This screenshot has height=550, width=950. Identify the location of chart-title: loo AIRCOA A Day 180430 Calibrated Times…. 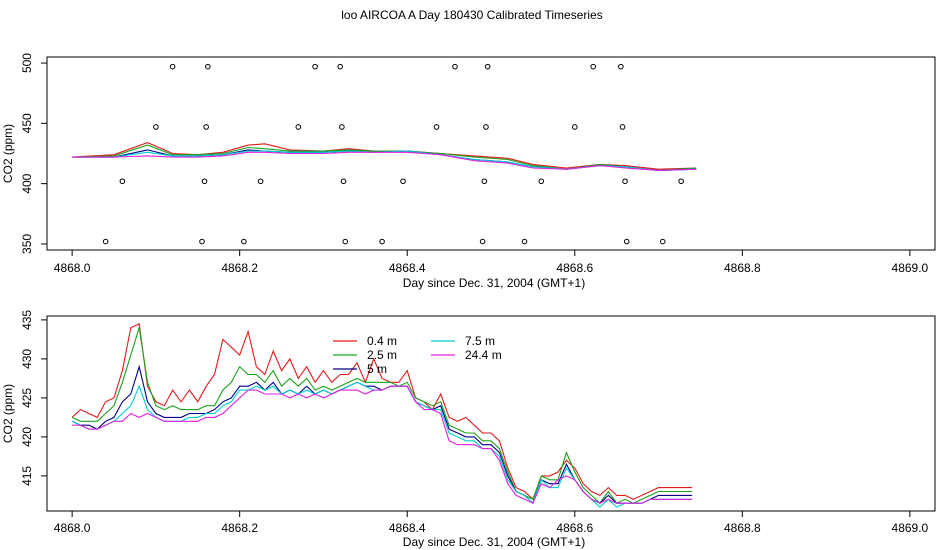
(471, 15).